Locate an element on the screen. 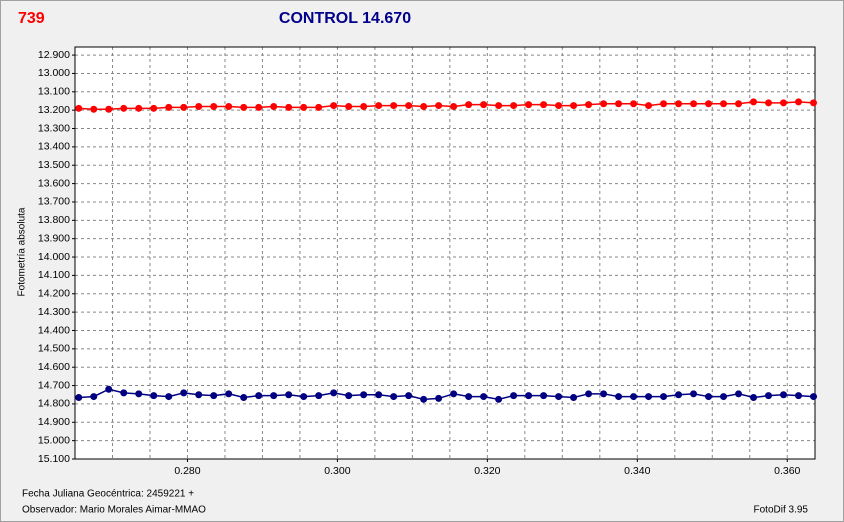  y-tick-label: 13.800 is located at coordinates (54, 220).